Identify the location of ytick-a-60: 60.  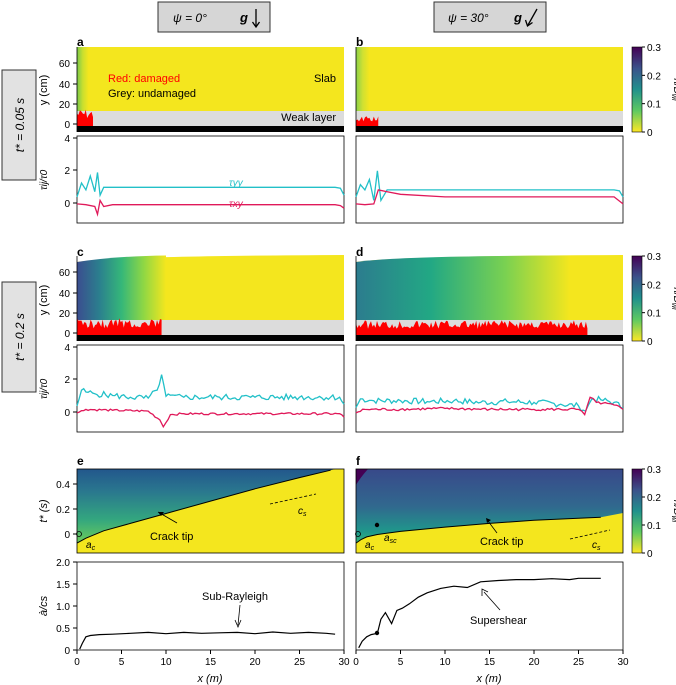
(65, 64).